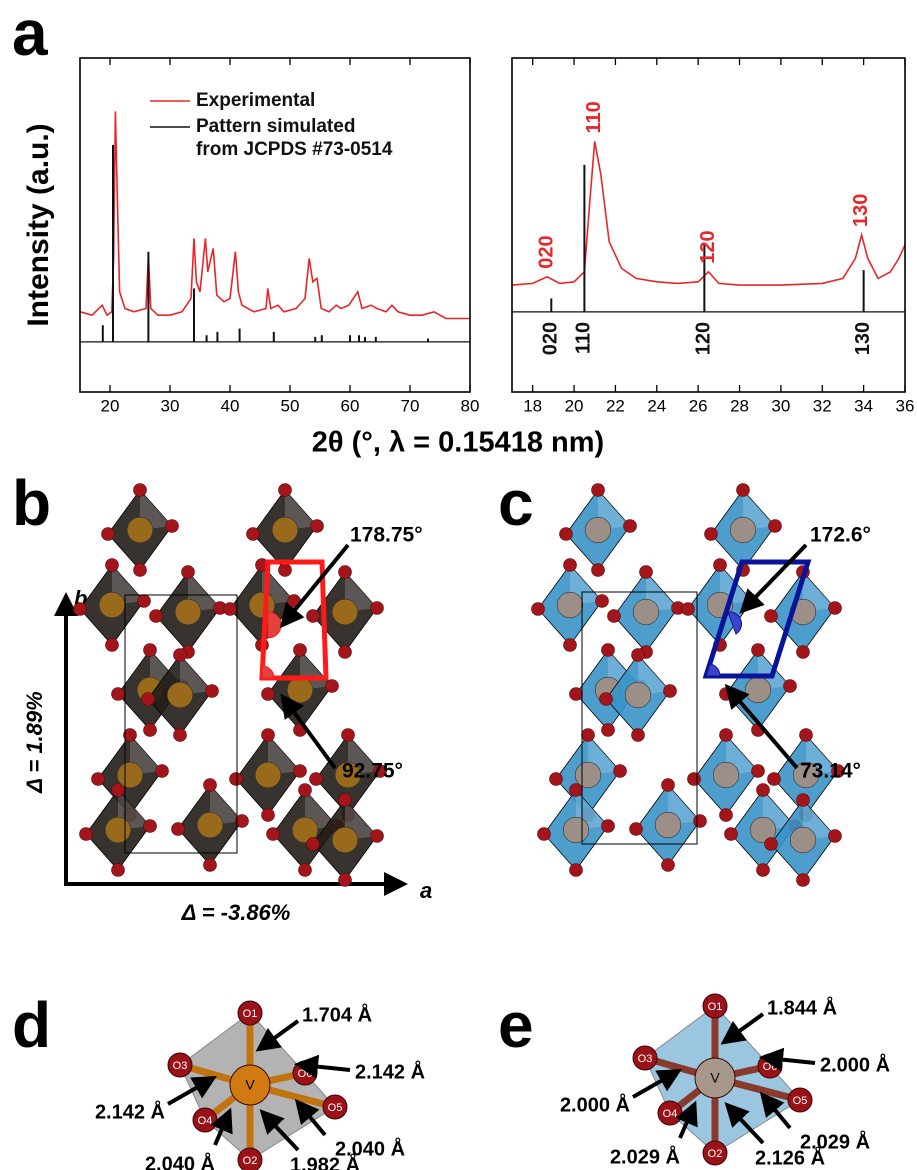 The width and height of the screenshot is (917, 1170). Describe the element at coordinates (275, 215) in the screenshot. I see `data-line` at that location.